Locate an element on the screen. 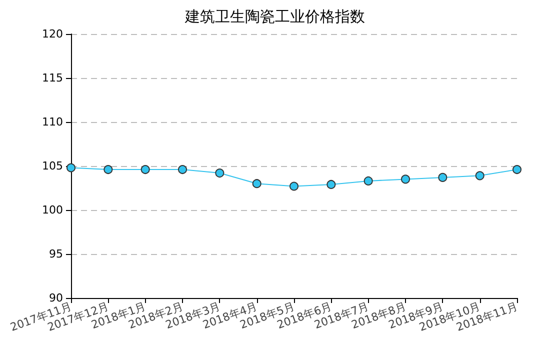  y-tick-label: 120 is located at coordinates (52, 34).